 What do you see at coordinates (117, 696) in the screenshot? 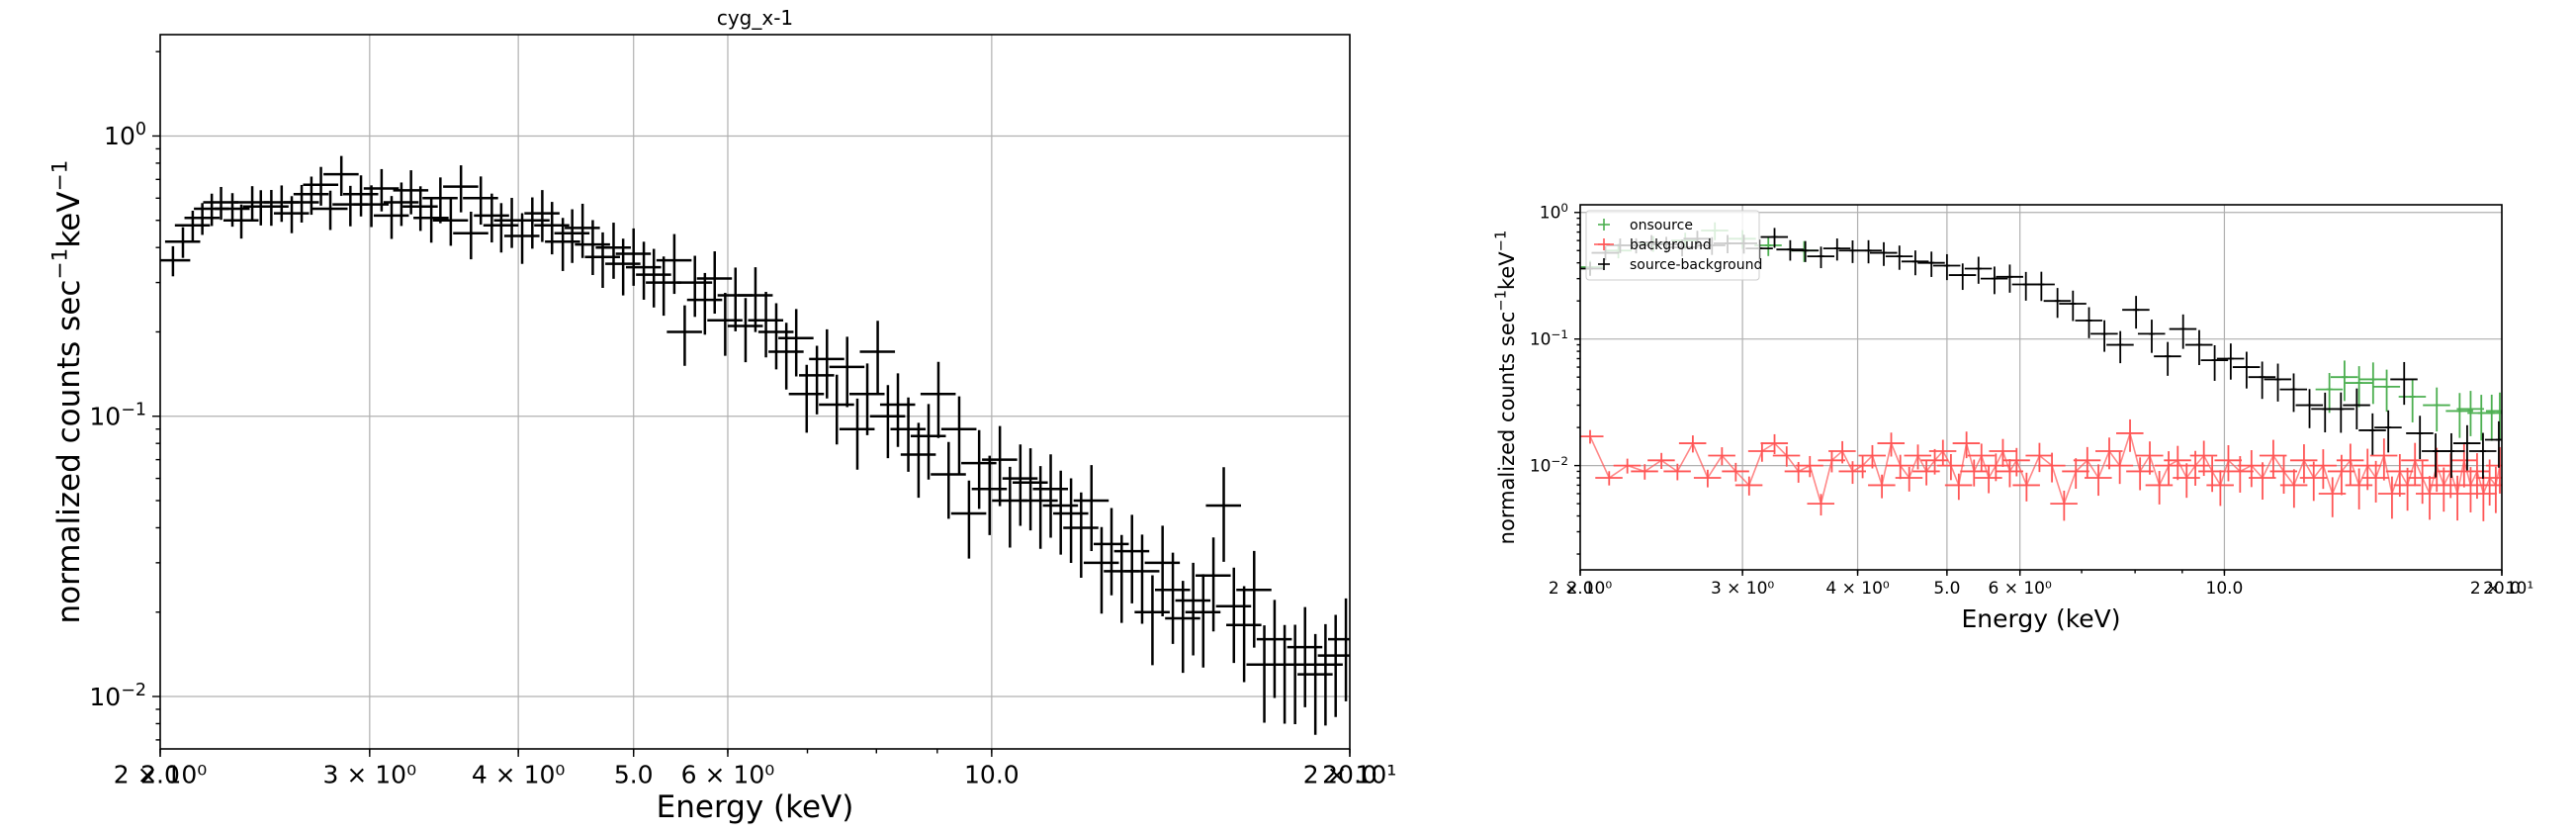
I see `y-tick-label-2: 10⁻²` at bounding box center [117, 696].